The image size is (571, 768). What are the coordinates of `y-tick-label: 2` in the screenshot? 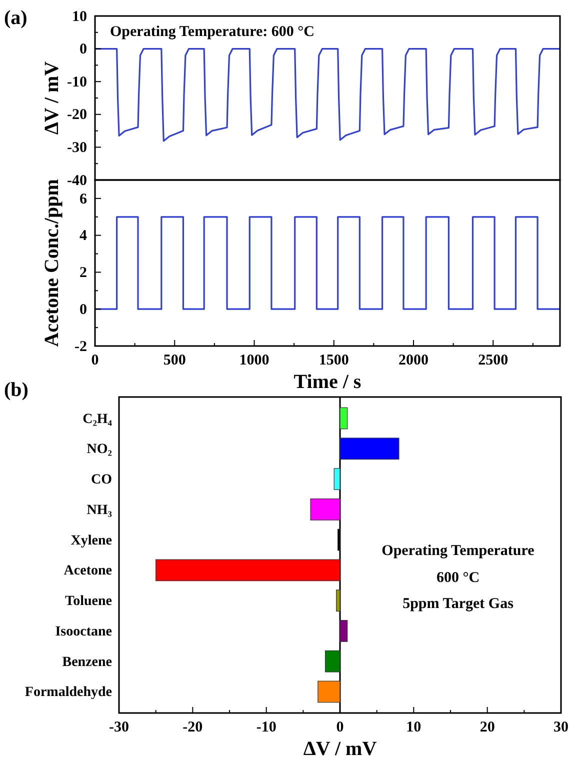 It's located at (83, 273).